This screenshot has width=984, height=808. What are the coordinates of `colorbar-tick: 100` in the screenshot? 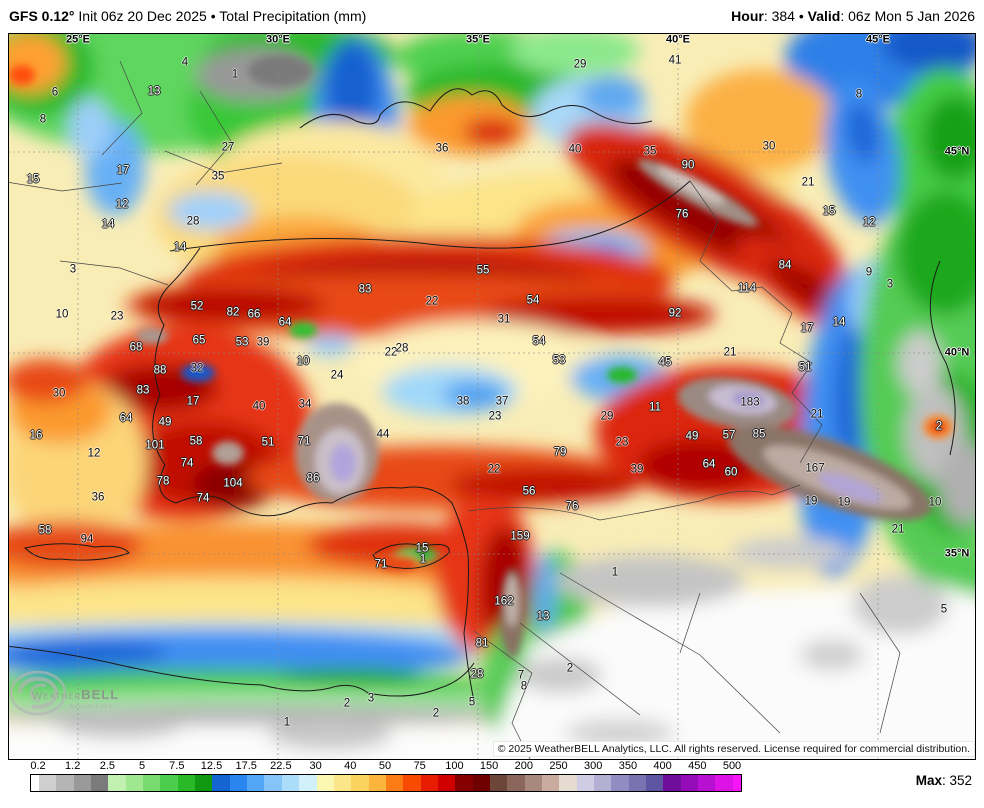 It's located at (454, 766).